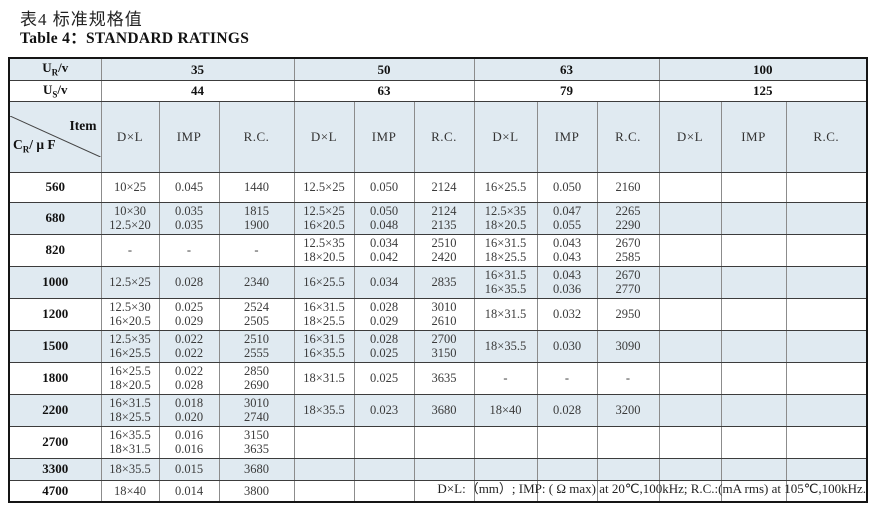 This screenshot has height=506, width=874. Describe the element at coordinates (55, 94) in the screenshot. I see `us-subscript: S` at that location.